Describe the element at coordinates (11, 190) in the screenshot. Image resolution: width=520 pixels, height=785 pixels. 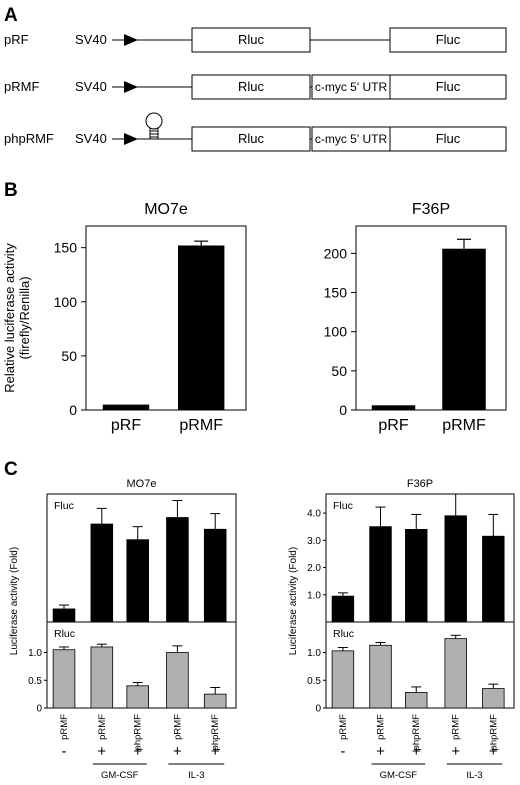
I see `panel-b-letter: B` at that location.